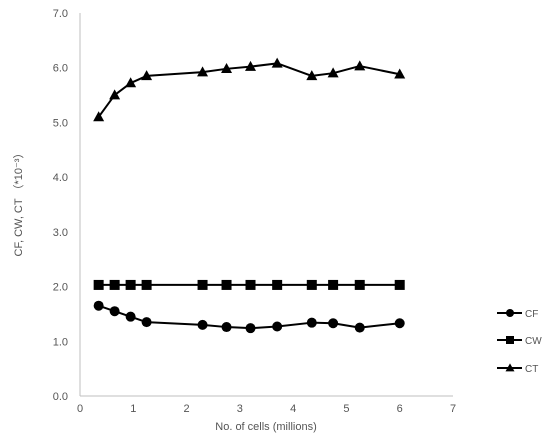 The image size is (550, 446). What do you see at coordinates (187, 409) in the screenshot?
I see `x-tick-label: 2` at bounding box center [187, 409].